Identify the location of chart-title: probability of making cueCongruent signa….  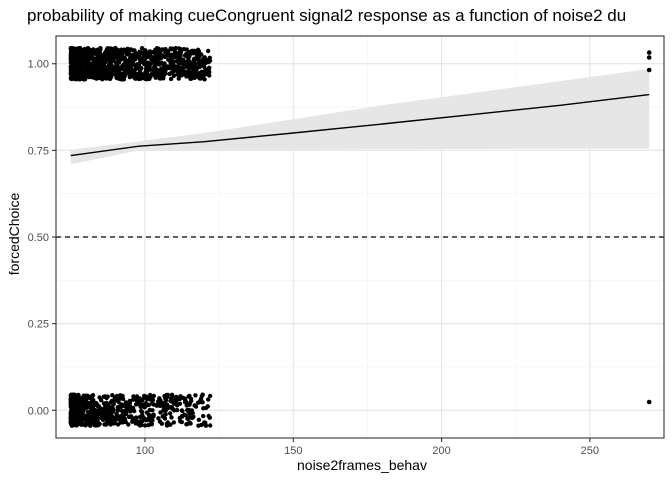
(326, 15).